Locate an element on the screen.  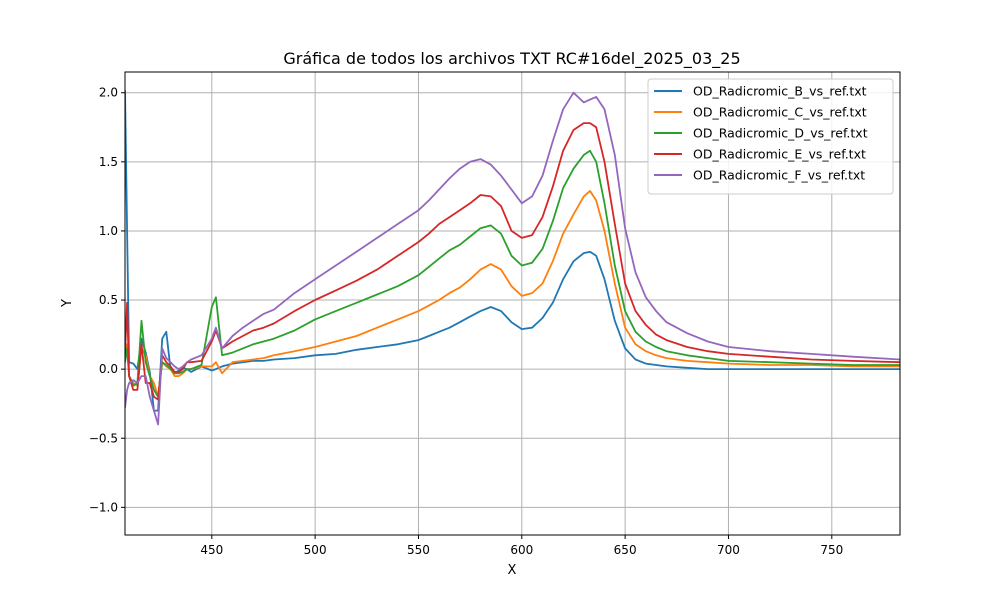
y-axis-ticks: −1.0 −0.5 0.0 0.5 1.0 1.5 2.0 is located at coordinates (107, 300).